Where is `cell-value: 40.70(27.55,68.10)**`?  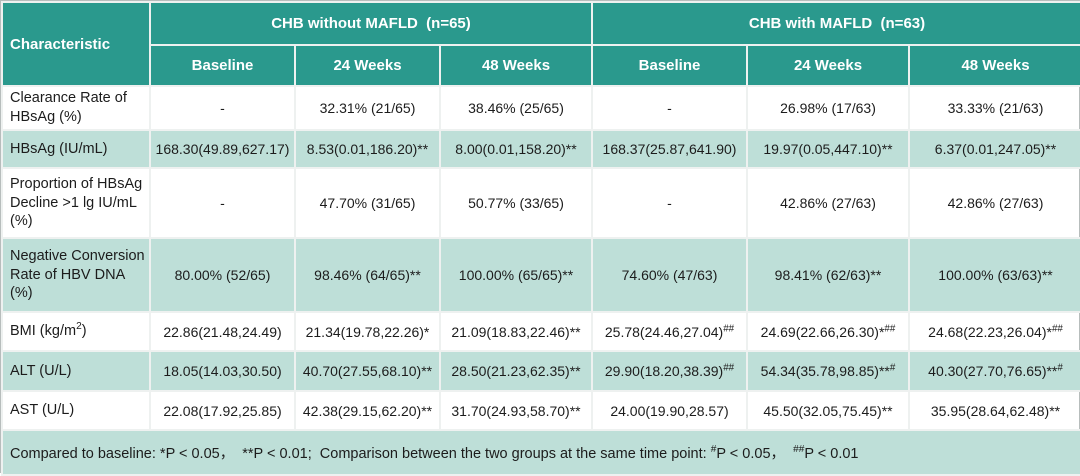 cell-value: 40.70(27.55,68.10)** is located at coordinates (367, 371).